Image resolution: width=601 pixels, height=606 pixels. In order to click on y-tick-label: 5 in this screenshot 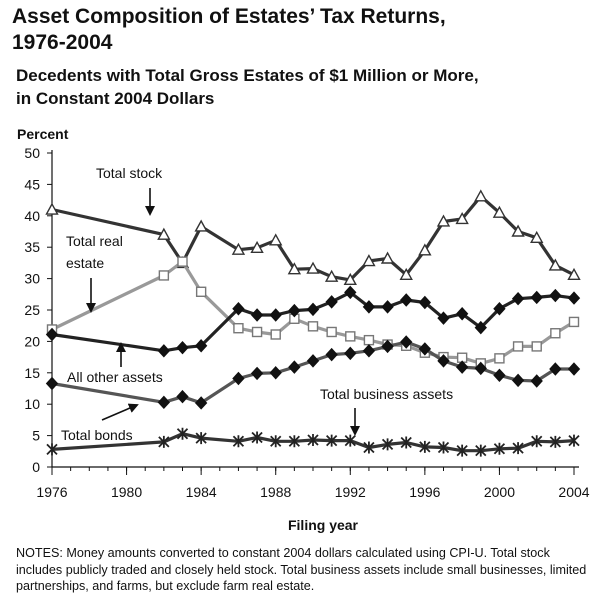, I will do `click(36, 436)`.